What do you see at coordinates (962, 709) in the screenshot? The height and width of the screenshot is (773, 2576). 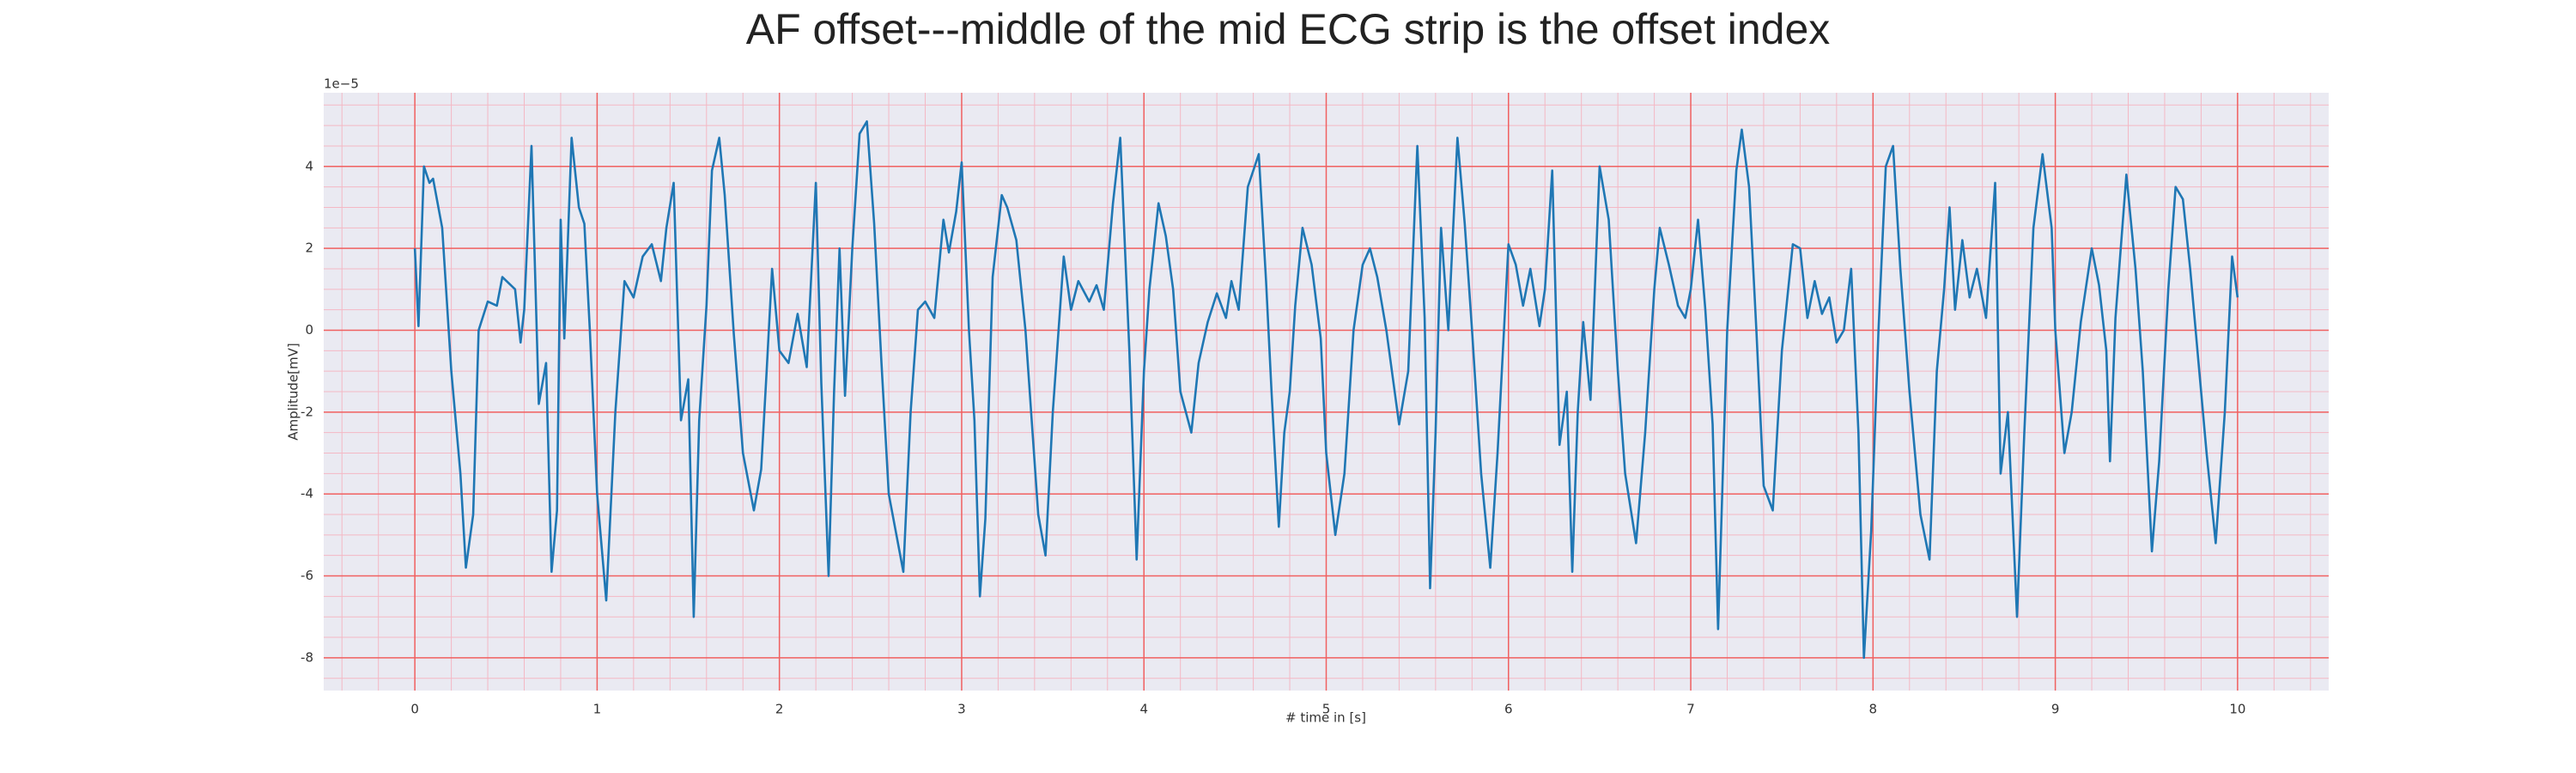 I see `x-tick-label: 3` at bounding box center [962, 709].